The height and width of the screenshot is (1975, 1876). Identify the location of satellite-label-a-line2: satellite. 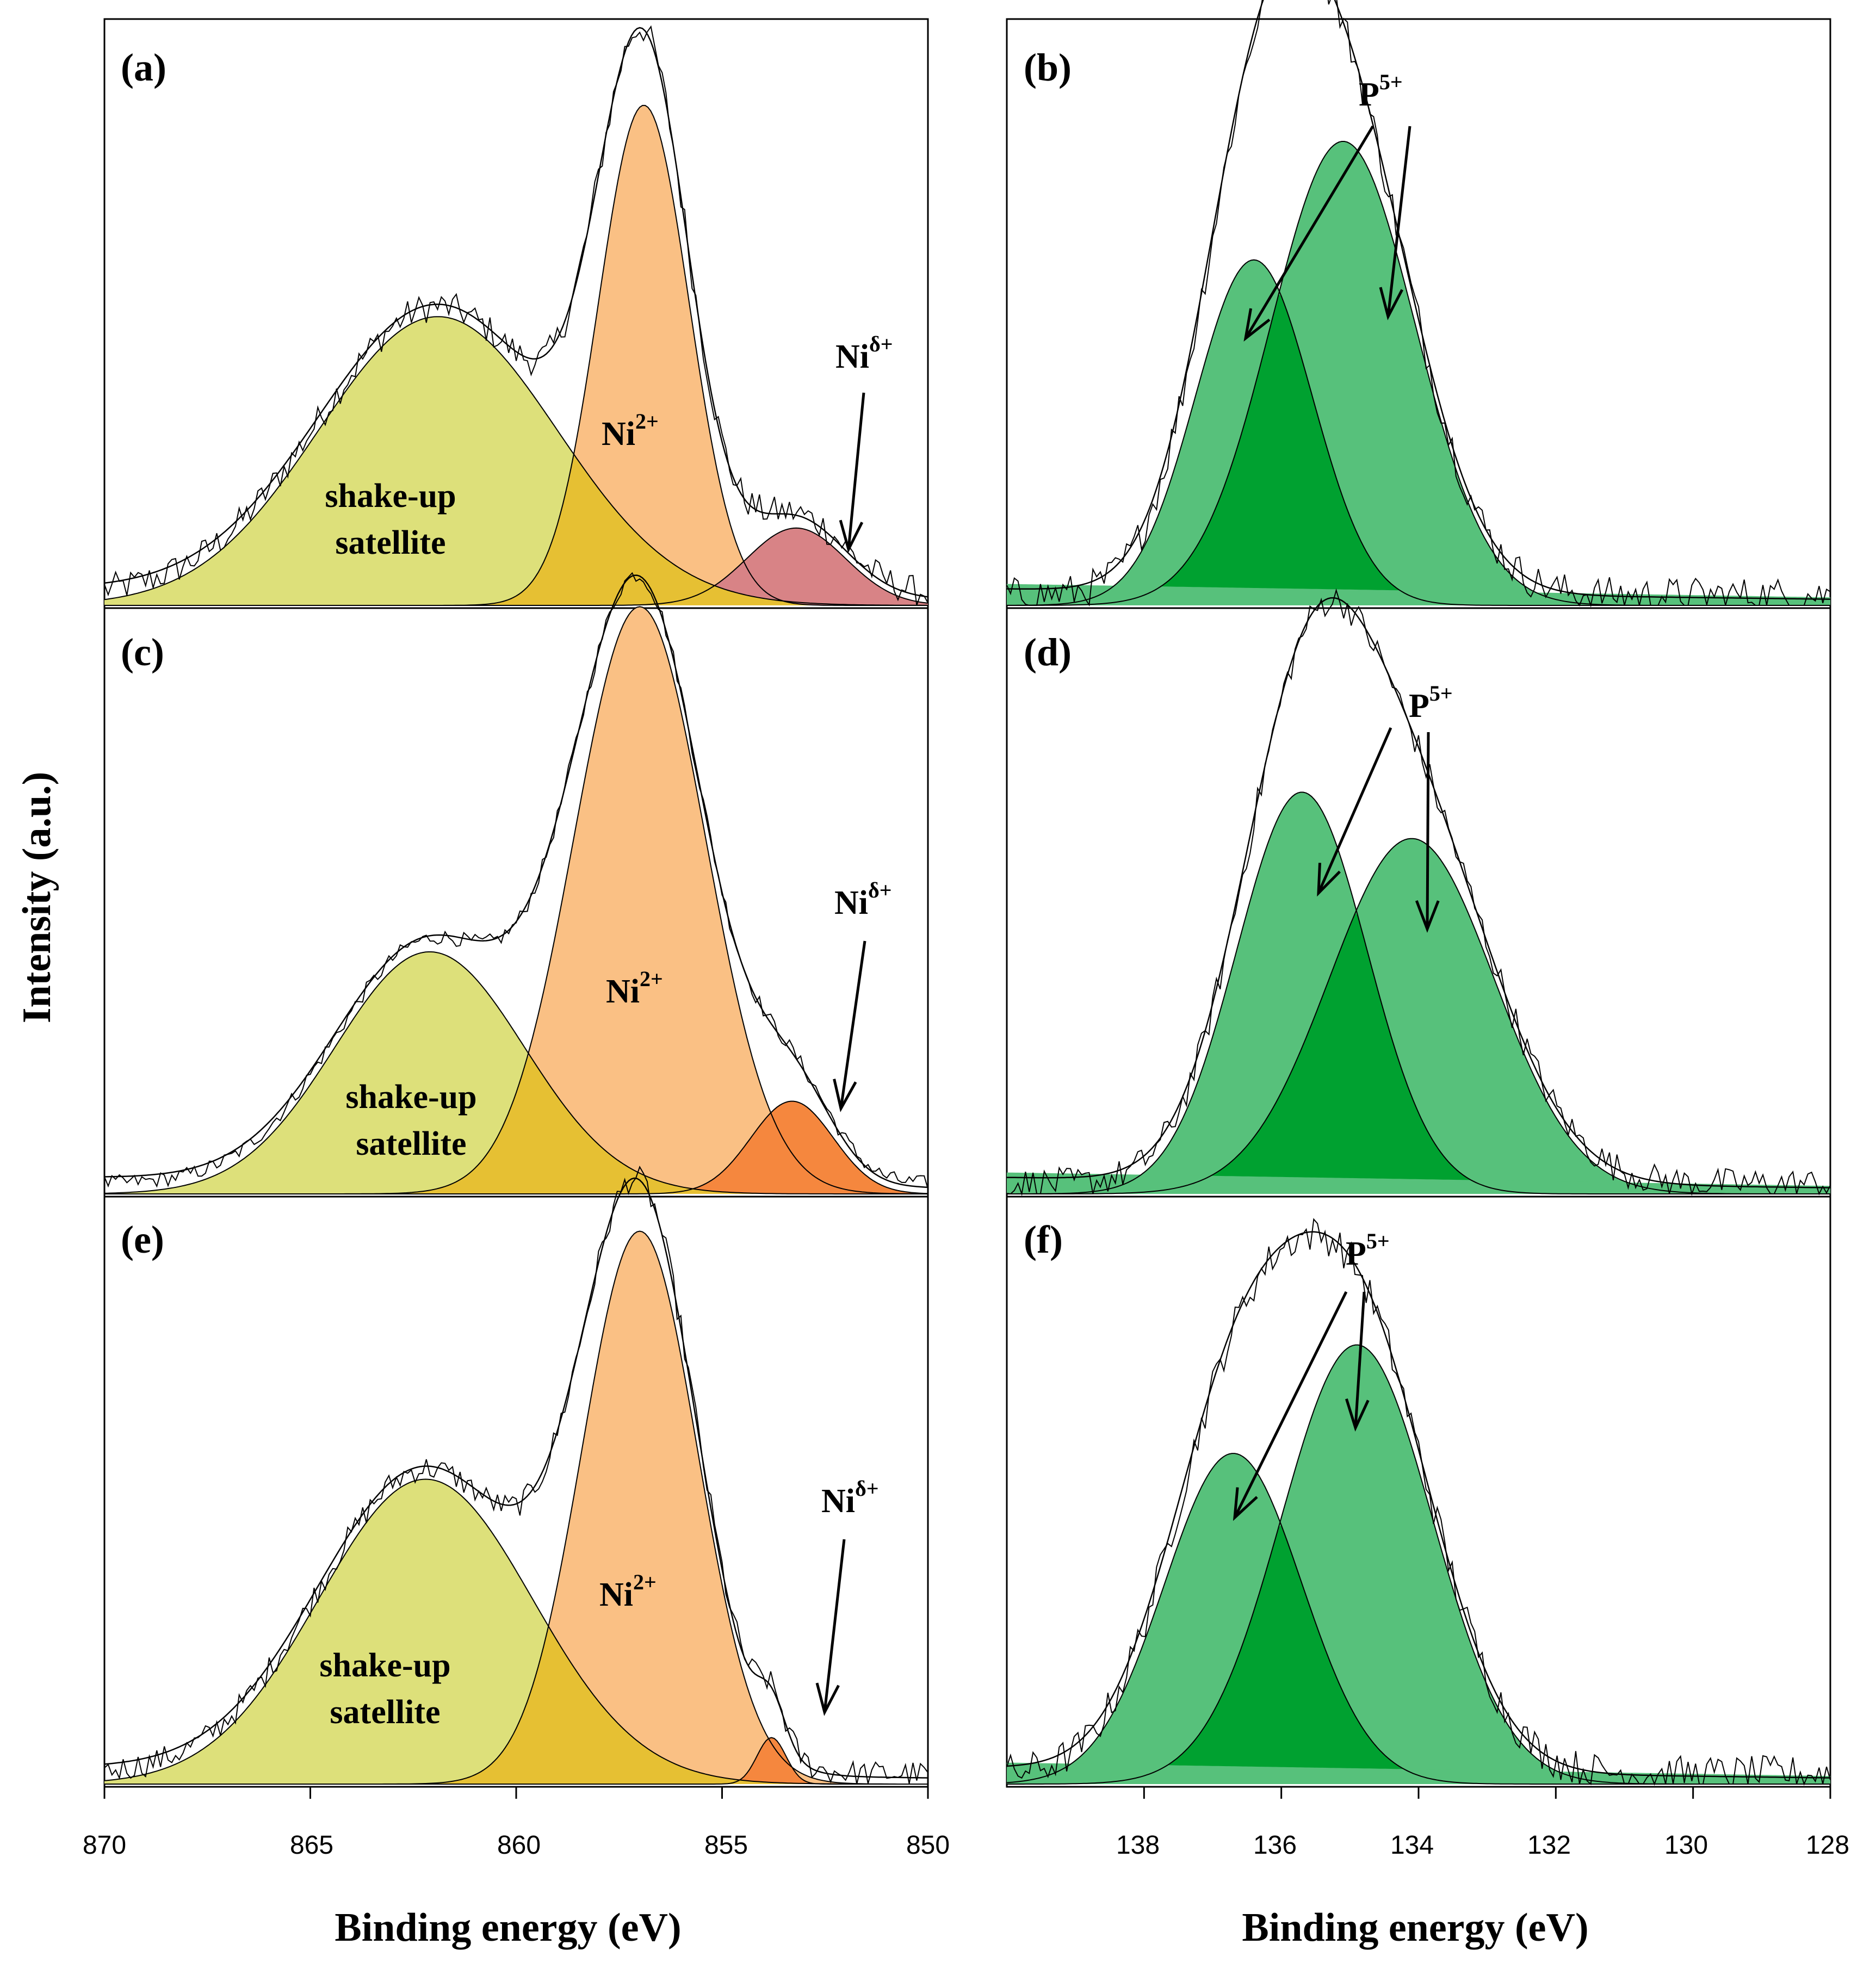
(390, 542).